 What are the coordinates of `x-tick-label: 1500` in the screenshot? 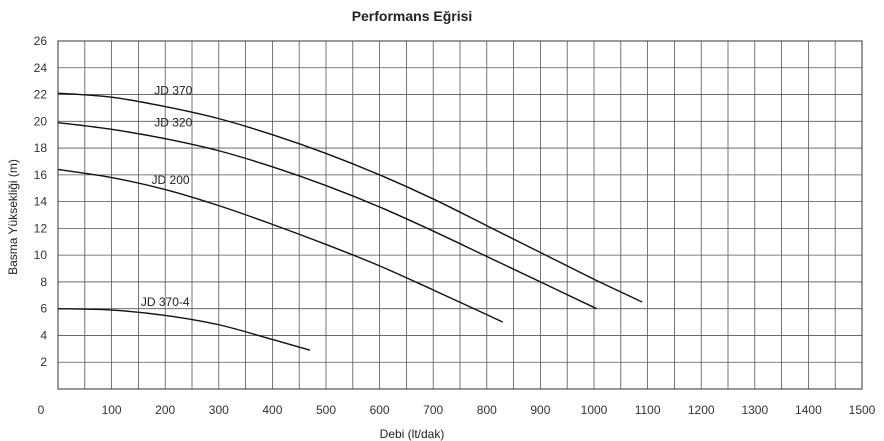 It's located at (862, 410).